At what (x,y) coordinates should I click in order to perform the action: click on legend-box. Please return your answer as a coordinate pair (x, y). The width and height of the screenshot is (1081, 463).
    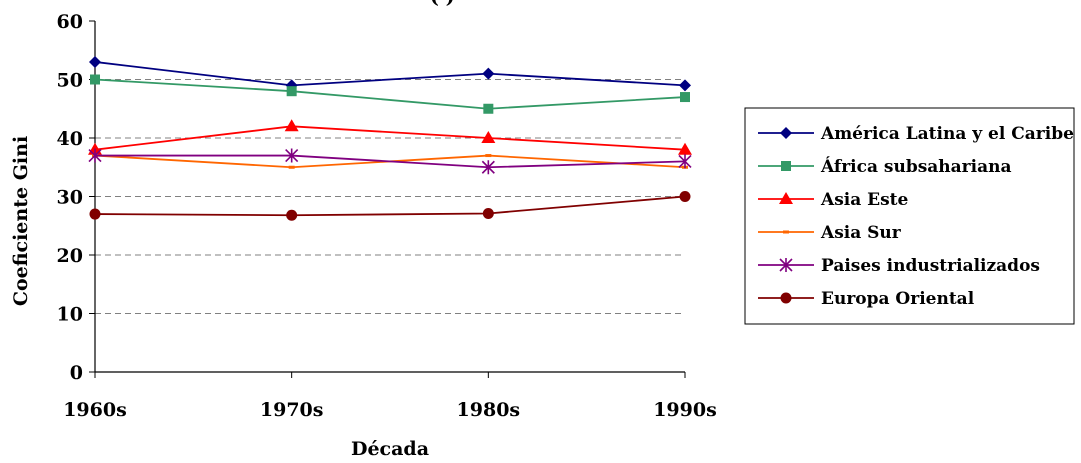
    Looking at the image, I should click on (909, 216).